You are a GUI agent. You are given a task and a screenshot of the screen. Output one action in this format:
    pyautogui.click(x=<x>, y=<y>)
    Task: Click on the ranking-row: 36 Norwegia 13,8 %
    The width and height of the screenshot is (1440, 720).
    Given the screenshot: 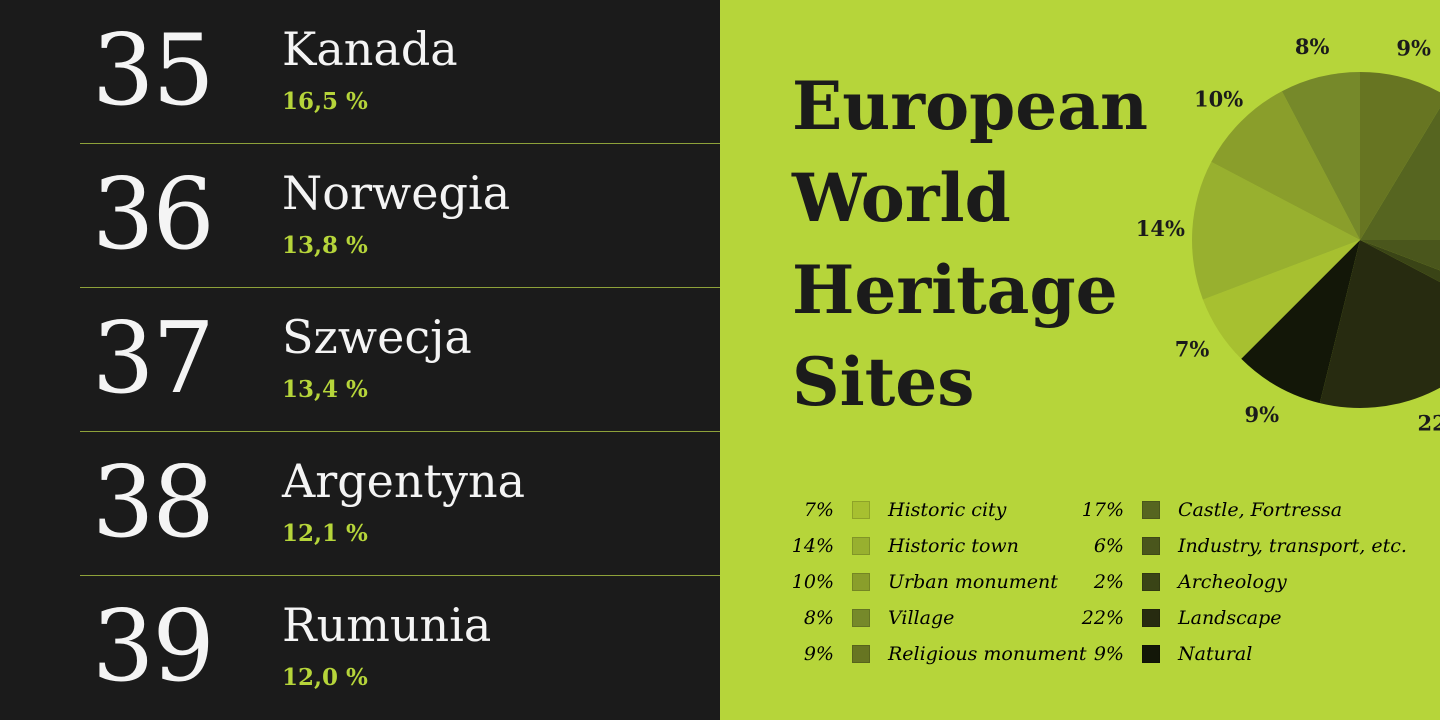 What is the action you would take?
    pyautogui.click(x=400, y=216)
    